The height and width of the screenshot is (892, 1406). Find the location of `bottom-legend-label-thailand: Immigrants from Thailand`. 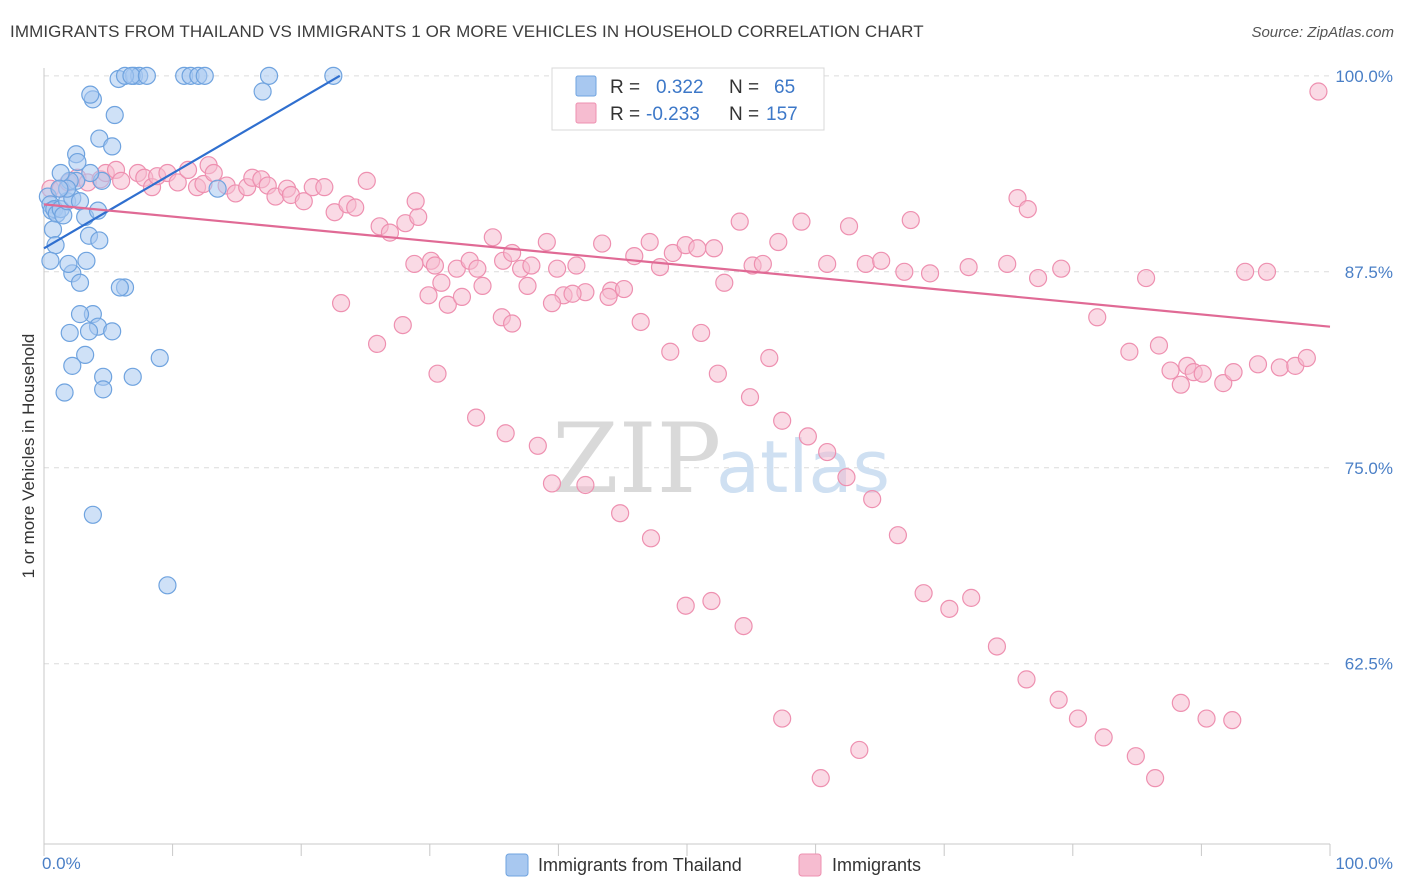

bottom-legend-label-thailand: Immigrants from Thailand is located at coordinates (640, 865).